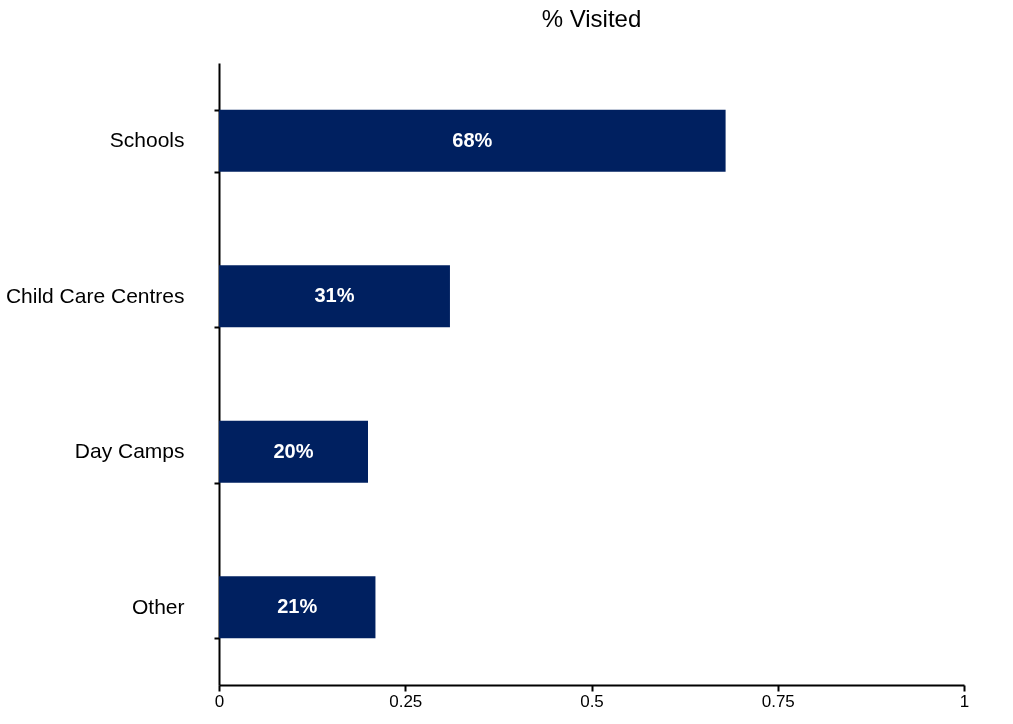 The width and height of the screenshot is (1013, 724). Describe the element at coordinates (964, 701) in the screenshot. I see `x-tick-label: 1` at that location.